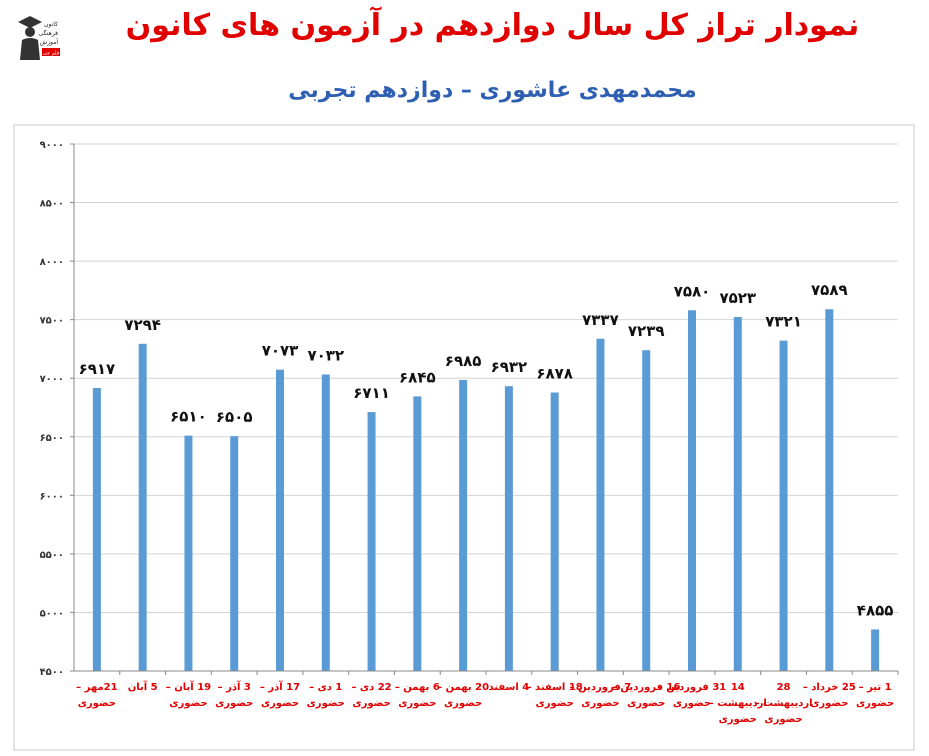 The width and height of the screenshot is (929, 756). I want to click on logo-line: قلم چی, so click(51, 54).